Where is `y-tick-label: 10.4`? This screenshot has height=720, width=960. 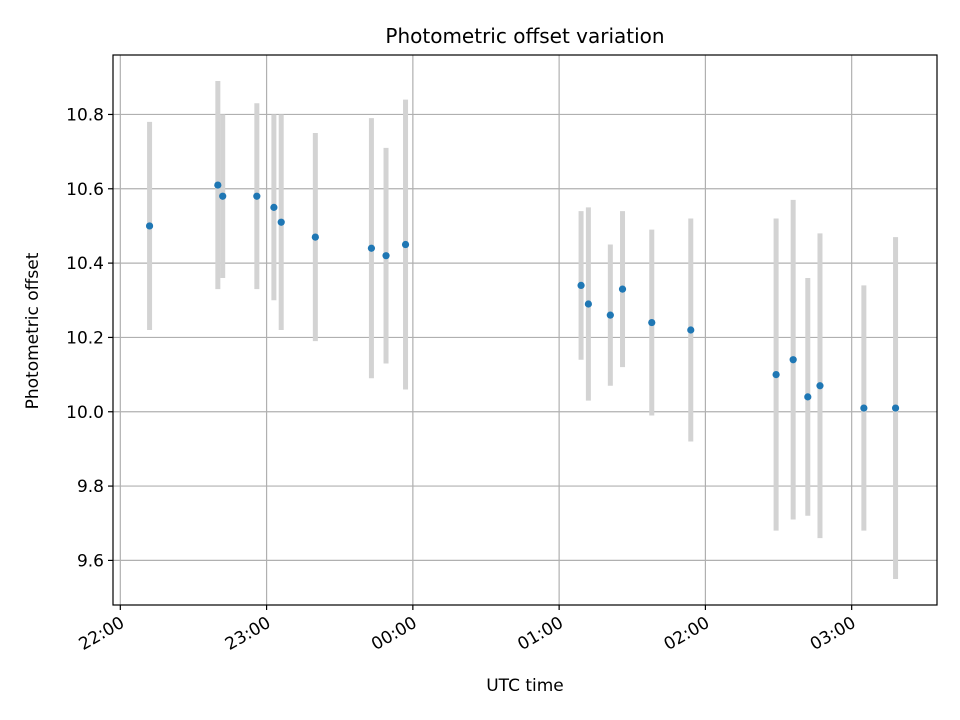 y-tick-label: 10.4 is located at coordinates (85, 264).